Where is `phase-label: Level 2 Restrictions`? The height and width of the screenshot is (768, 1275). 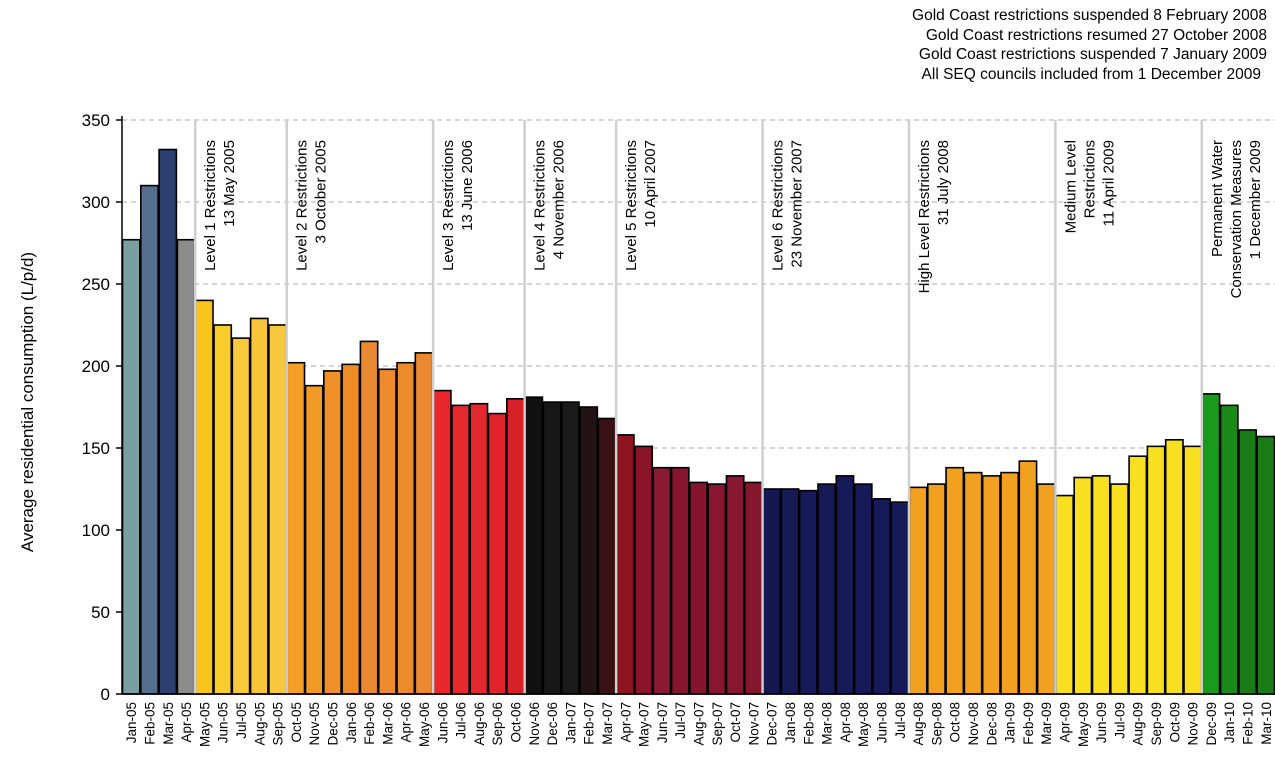 phase-label: Level 2 Restrictions is located at coordinates (302, 205).